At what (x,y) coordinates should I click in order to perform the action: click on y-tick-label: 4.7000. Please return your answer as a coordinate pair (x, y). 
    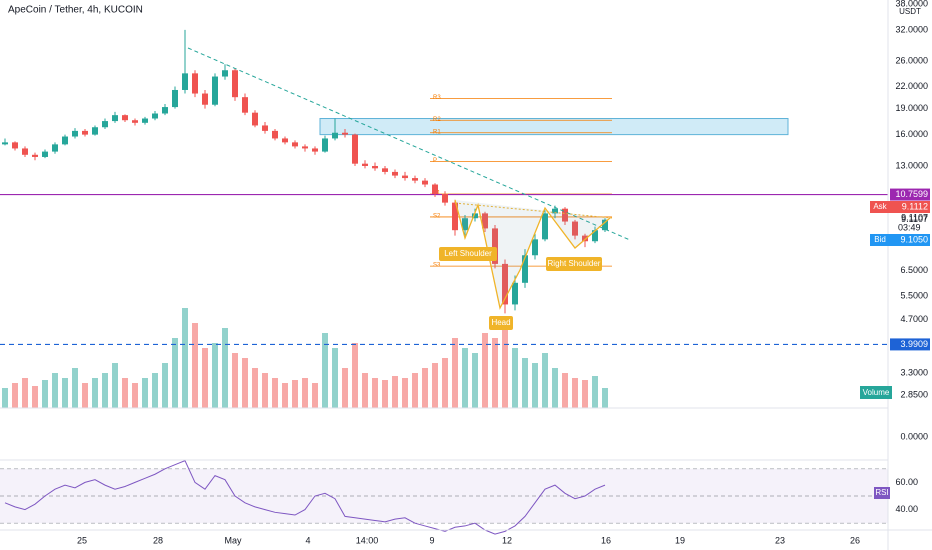
    Looking at the image, I should click on (914, 319).